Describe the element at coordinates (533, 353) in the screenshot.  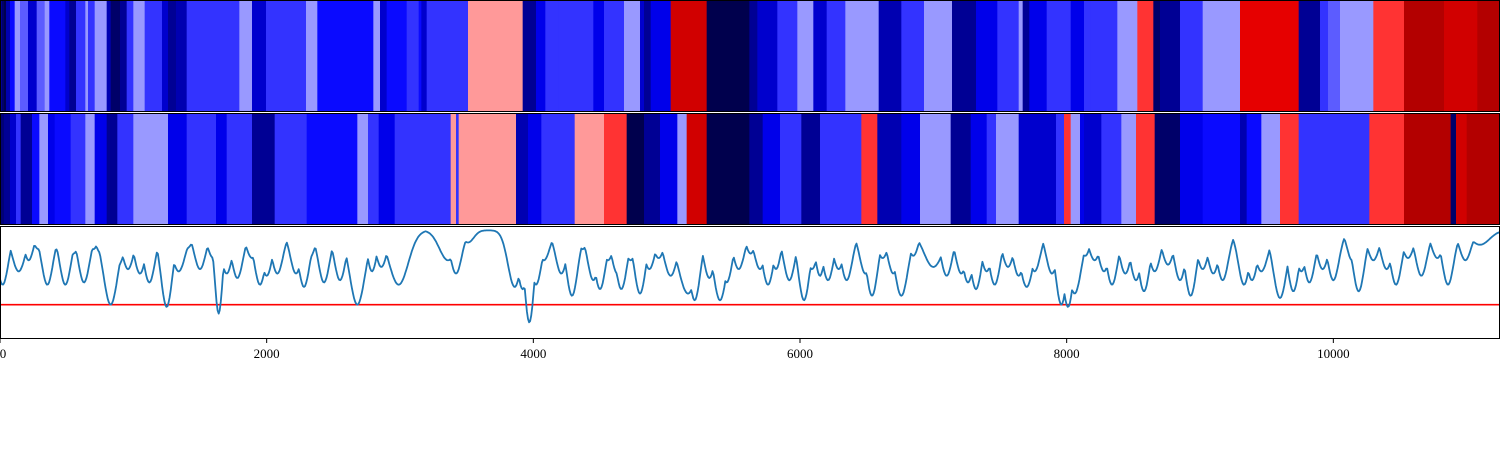
I see `x-tick-label: 4000` at that location.